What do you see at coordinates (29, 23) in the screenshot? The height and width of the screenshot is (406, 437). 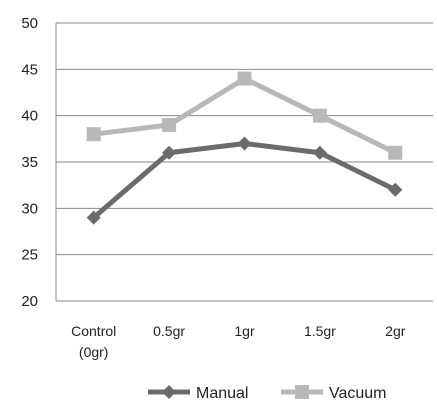 I see `y-tick-label: 50` at bounding box center [29, 23].